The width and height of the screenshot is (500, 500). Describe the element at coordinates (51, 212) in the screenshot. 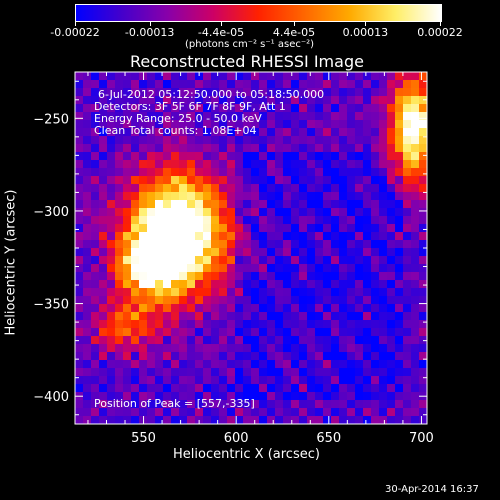

I see `y-tick-label: −300` at that location.